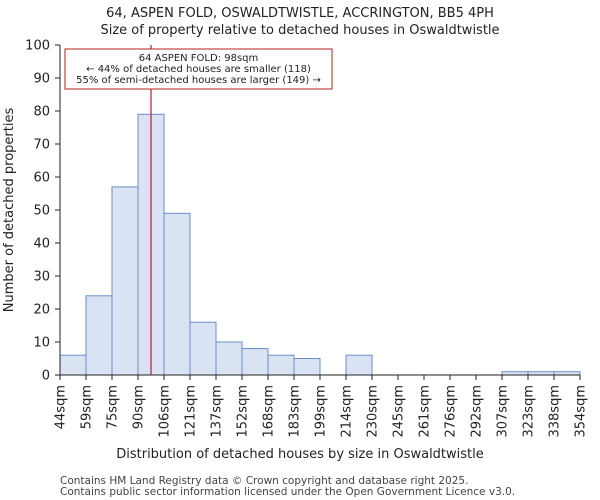 This screenshot has height=500, width=600. Describe the element at coordinates (41, 310) in the screenshot. I see `y-tick-label: 20` at that location.